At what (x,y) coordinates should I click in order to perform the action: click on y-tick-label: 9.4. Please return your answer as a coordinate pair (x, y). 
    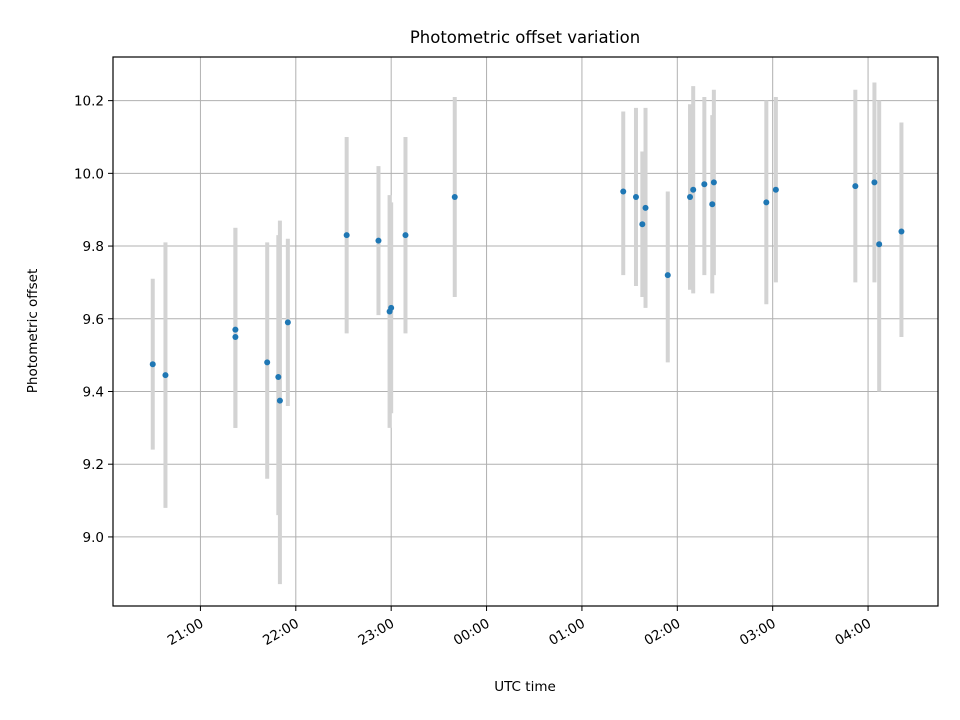
    Looking at the image, I should click on (93, 392).